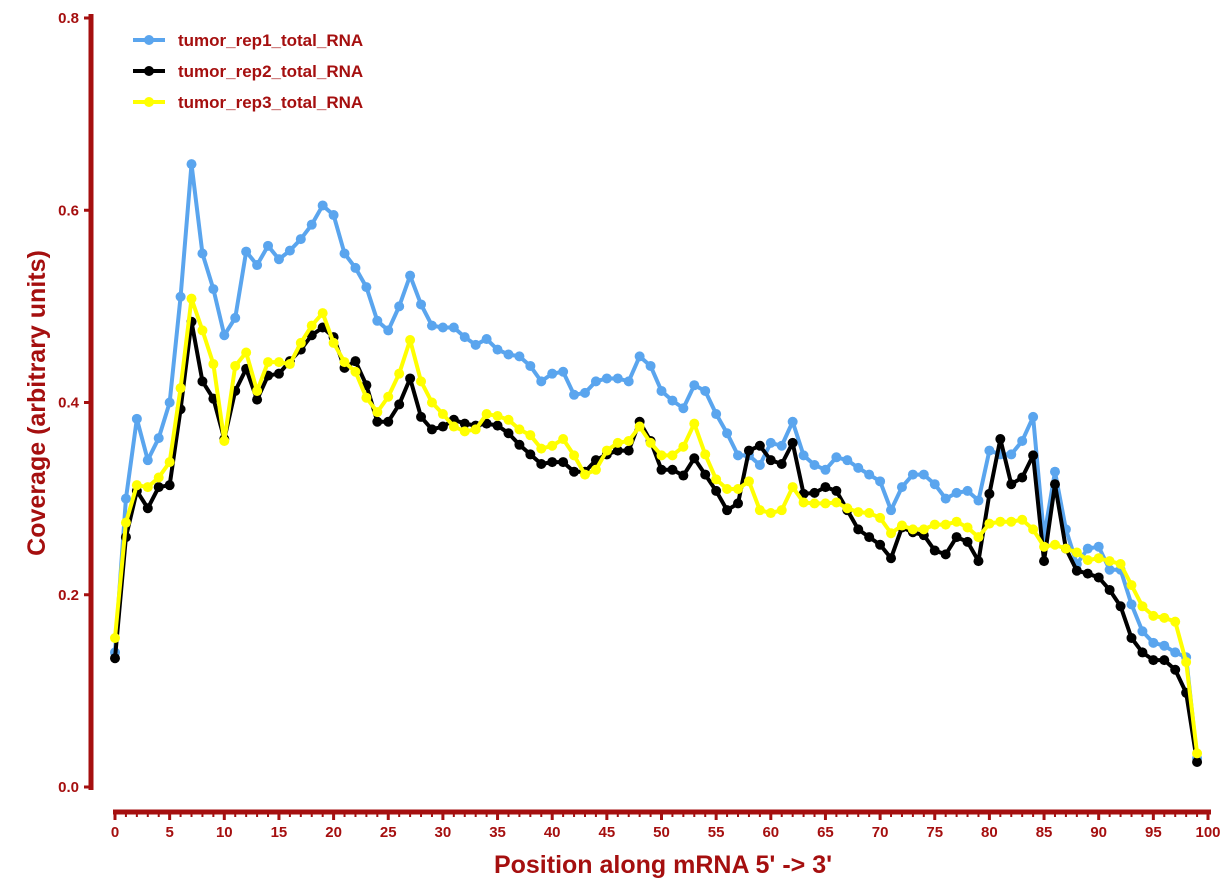 This screenshot has height=888, width=1228. I want to click on y-axis: 0.0 0.2 0.4 0.6 0.8, so click(76, 403).